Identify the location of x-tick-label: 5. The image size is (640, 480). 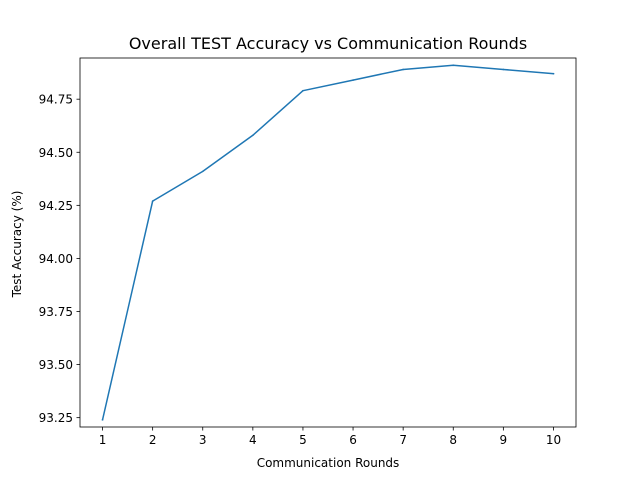
(303, 440).